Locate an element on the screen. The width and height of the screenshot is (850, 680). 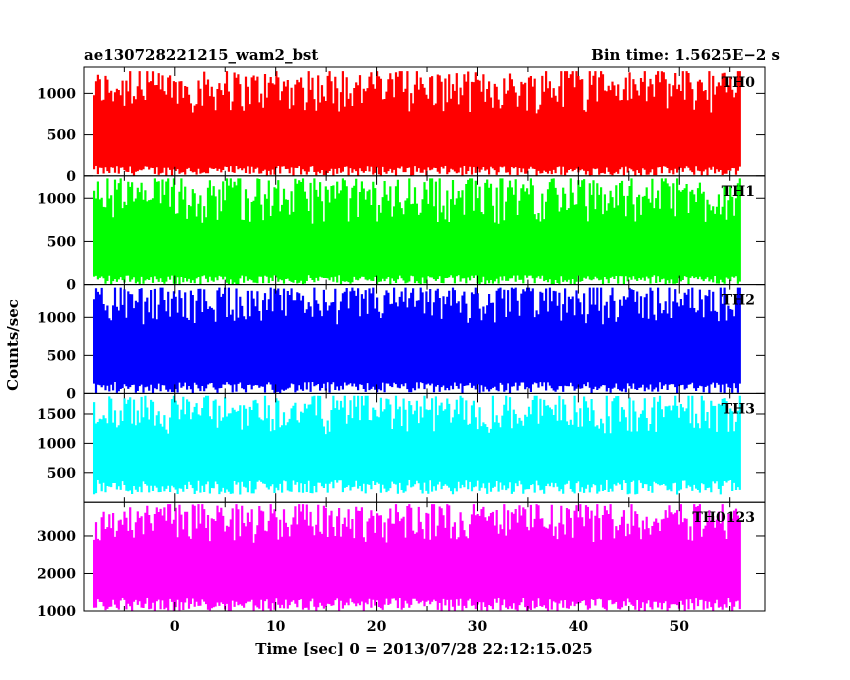
x-tick-label: 0 is located at coordinates (175, 627).